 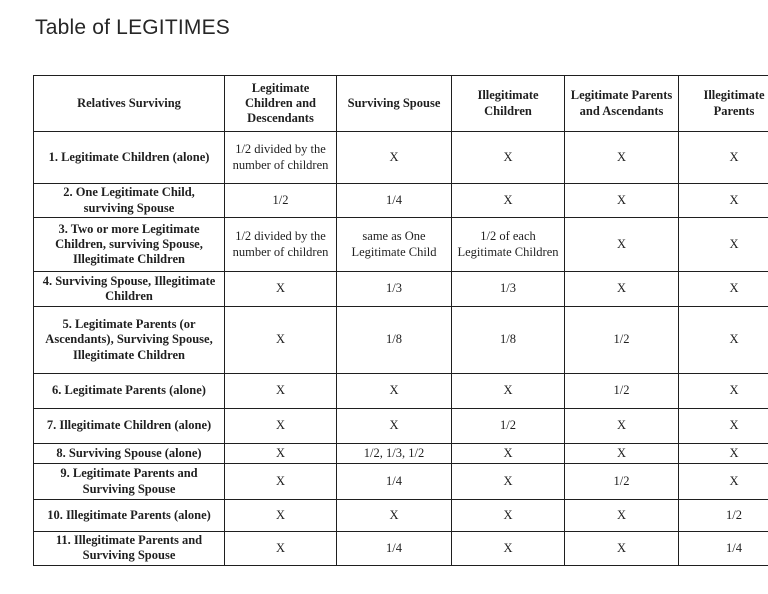 I want to click on table-row: 6. Legitimate Parents (alone) X X X 1/2 X, so click(x=400, y=391).